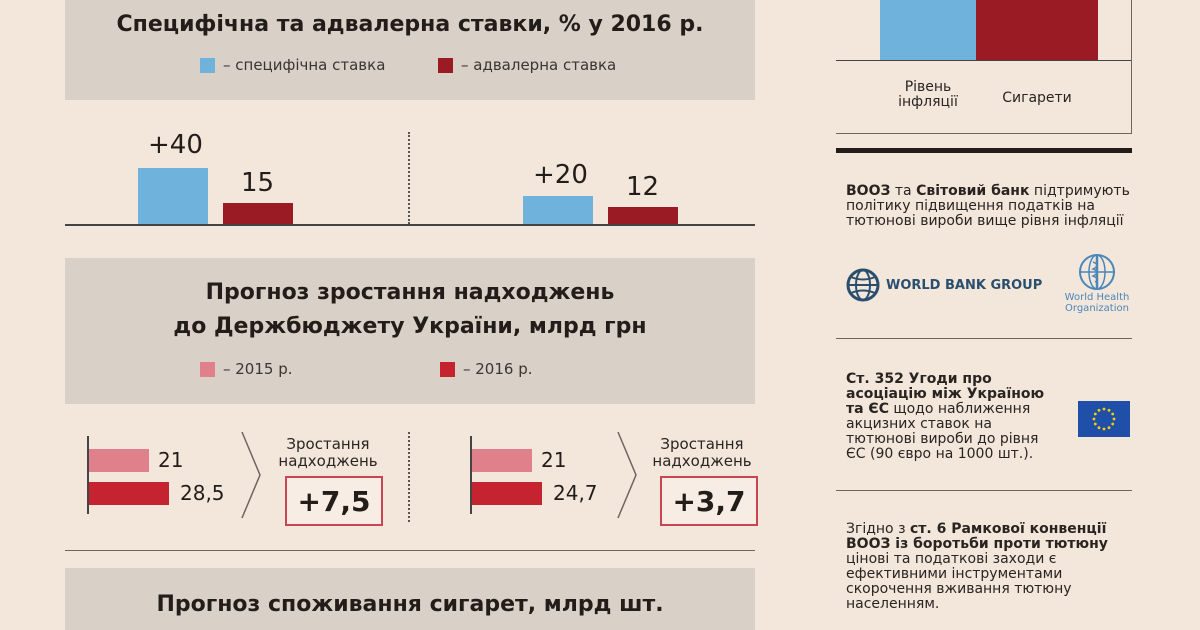  I want to click on chart1-legend-specific: – специфічна ставка, so click(292, 65).